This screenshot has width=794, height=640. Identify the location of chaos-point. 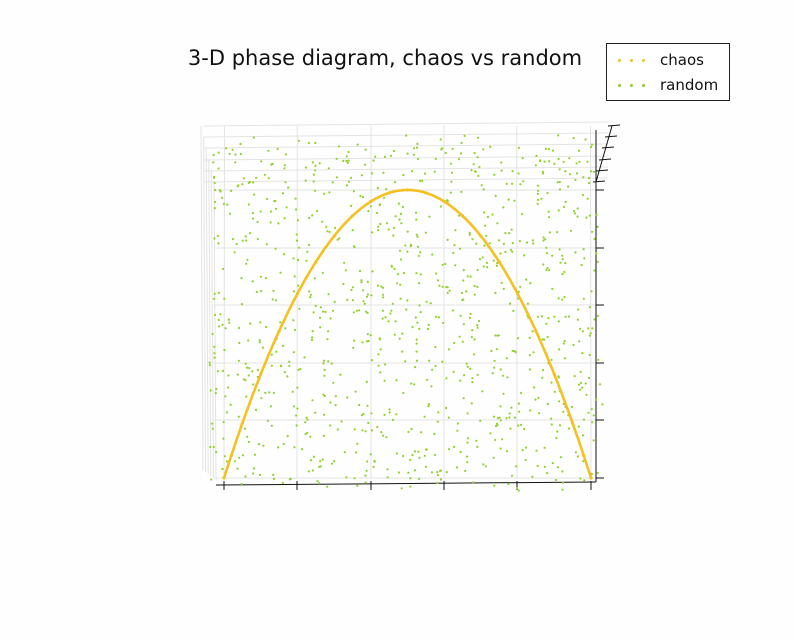
(279, 331).